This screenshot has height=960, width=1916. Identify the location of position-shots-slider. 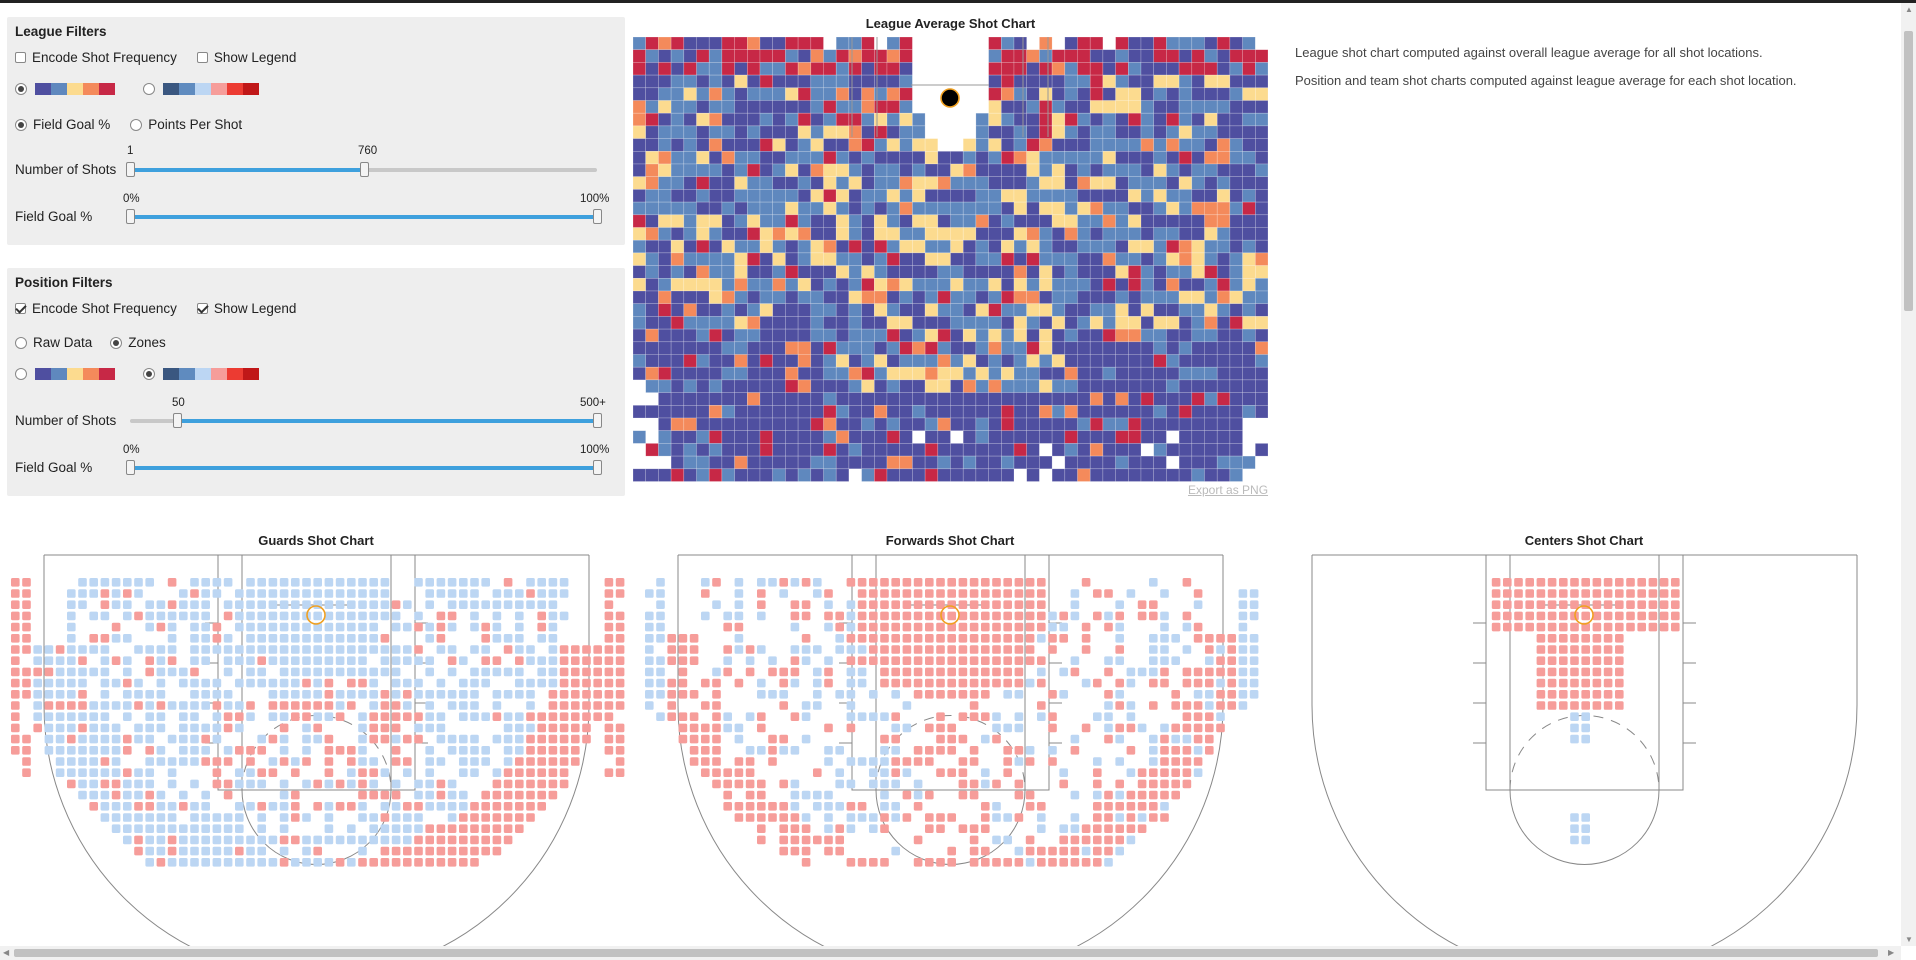
(366, 420).